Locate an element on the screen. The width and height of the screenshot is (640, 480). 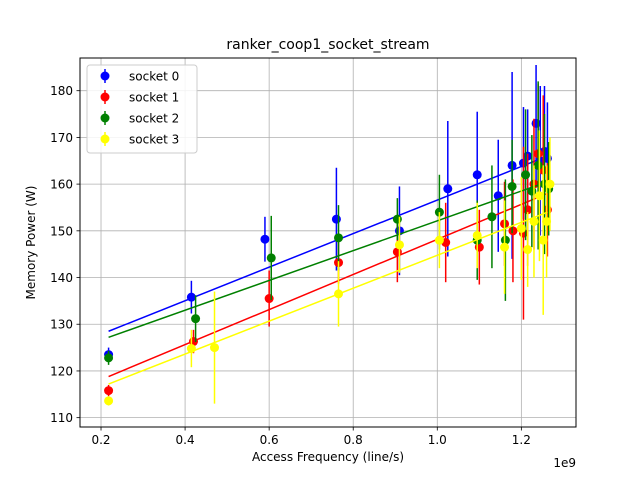
x-tick-label: 0.6 is located at coordinates (269, 440).